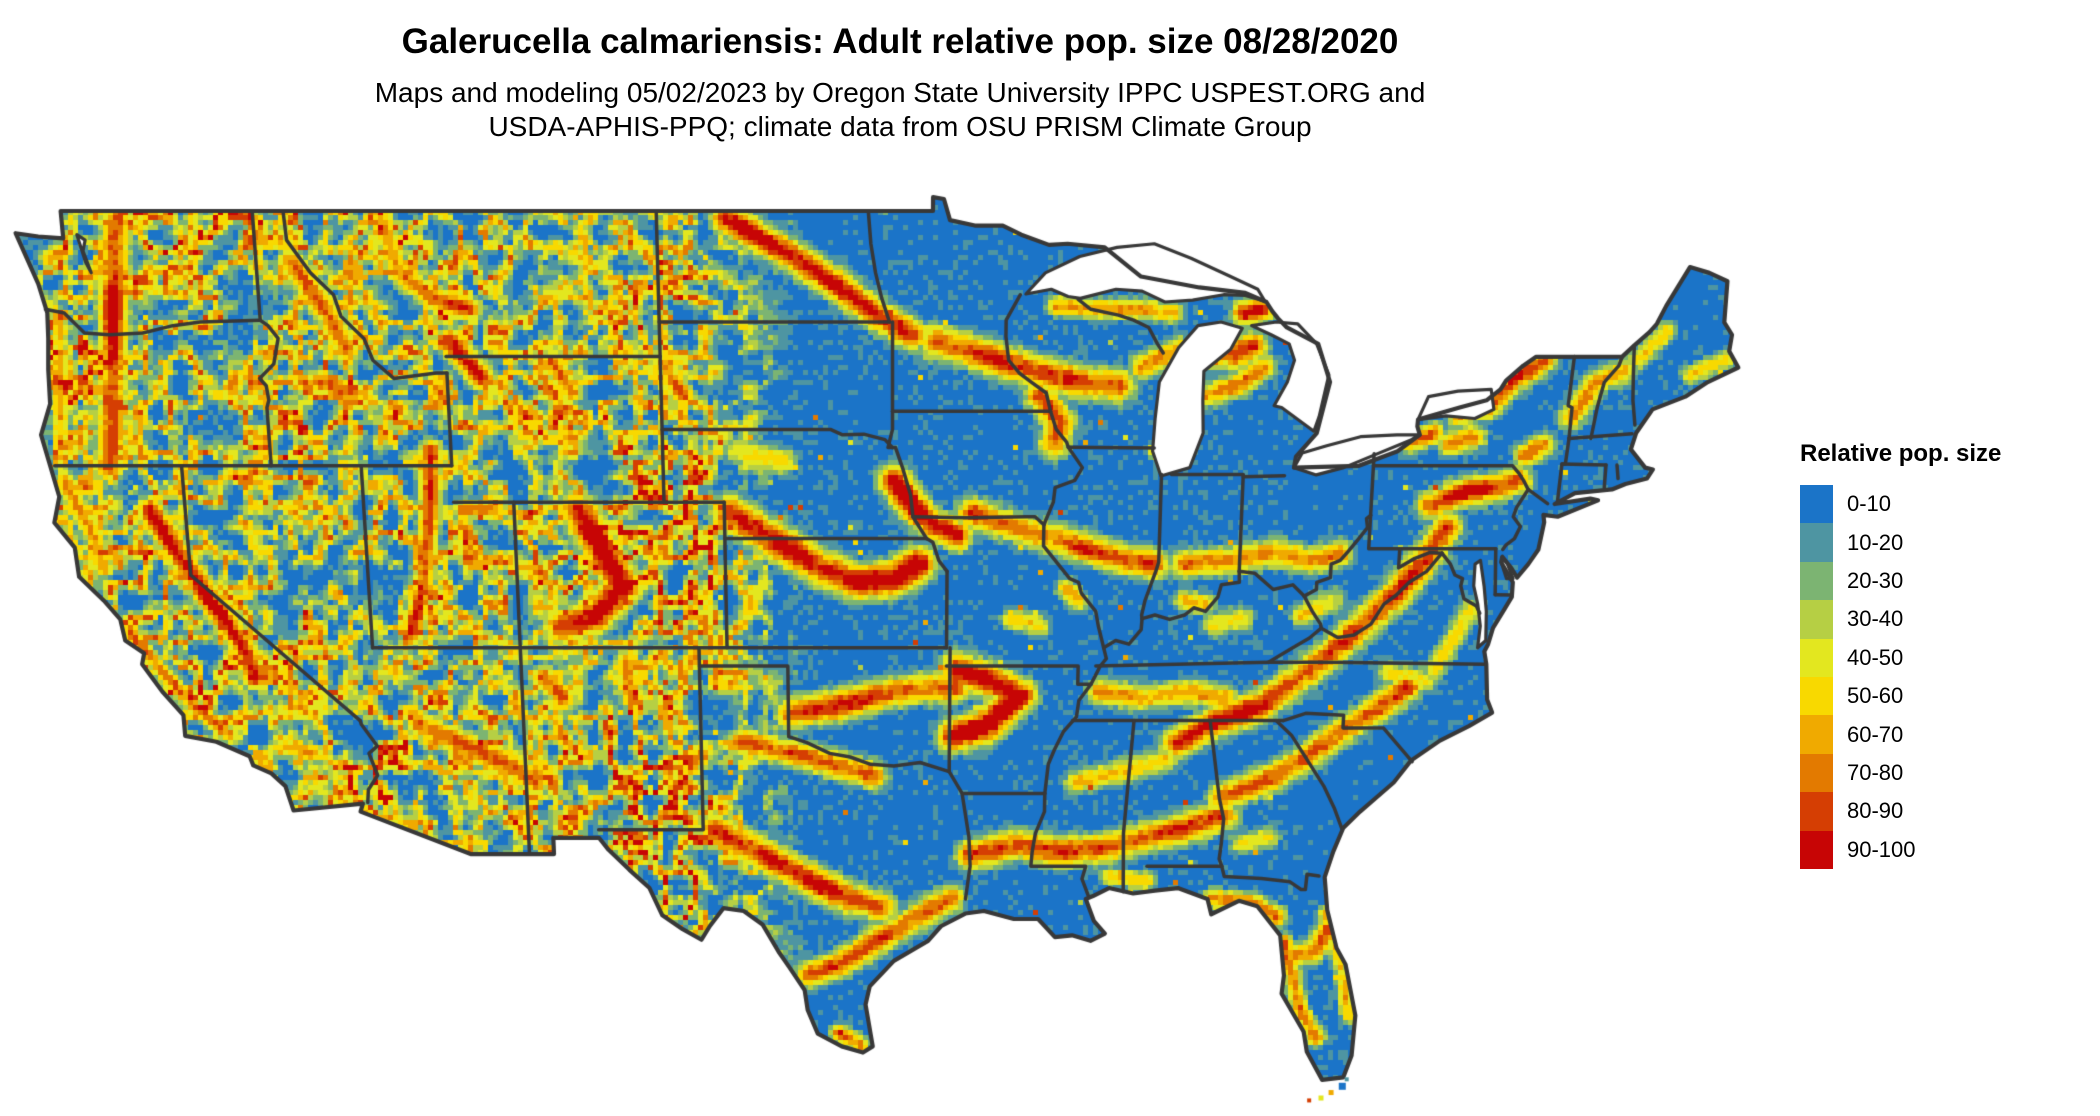 The image size is (2100, 1116). What do you see at coordinates (1881, 849) in the screenshot?
I see `legend-label: 90-100` at bounding box center [1881, 849].